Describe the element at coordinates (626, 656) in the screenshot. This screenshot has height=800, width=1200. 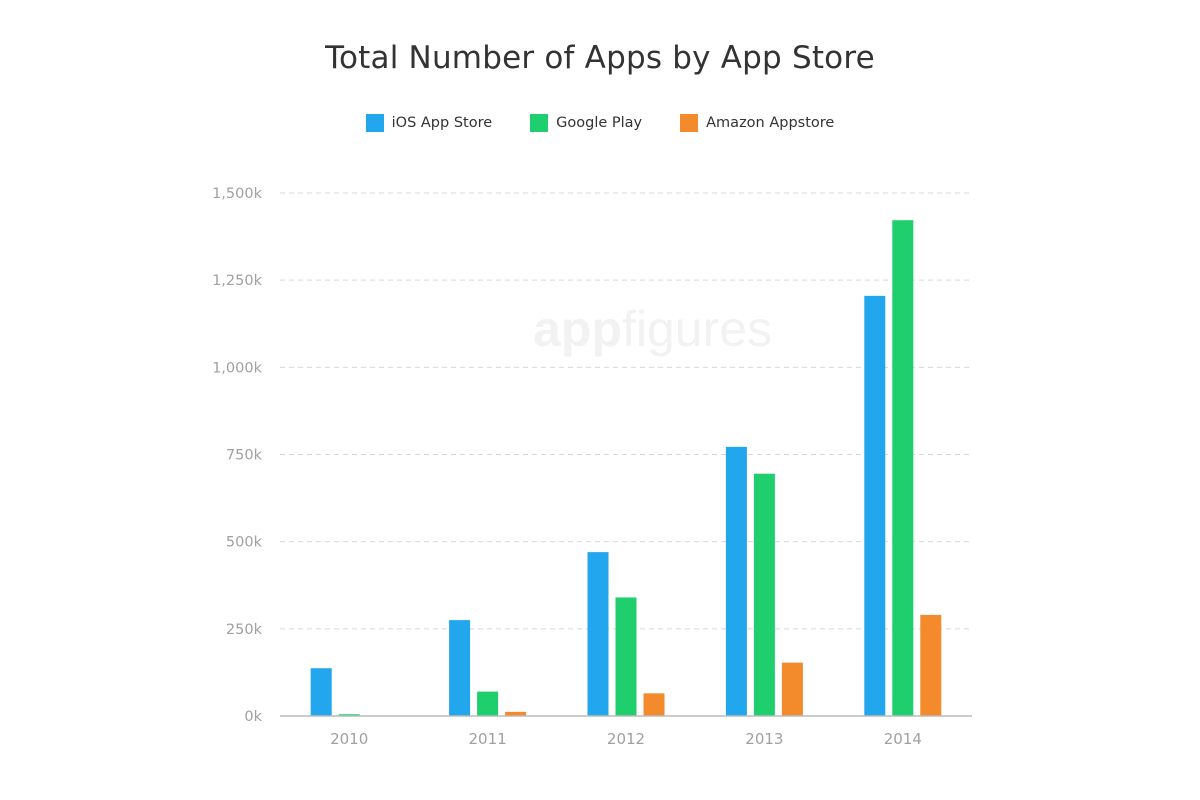
I see `bar-google-play-2012` at that location.